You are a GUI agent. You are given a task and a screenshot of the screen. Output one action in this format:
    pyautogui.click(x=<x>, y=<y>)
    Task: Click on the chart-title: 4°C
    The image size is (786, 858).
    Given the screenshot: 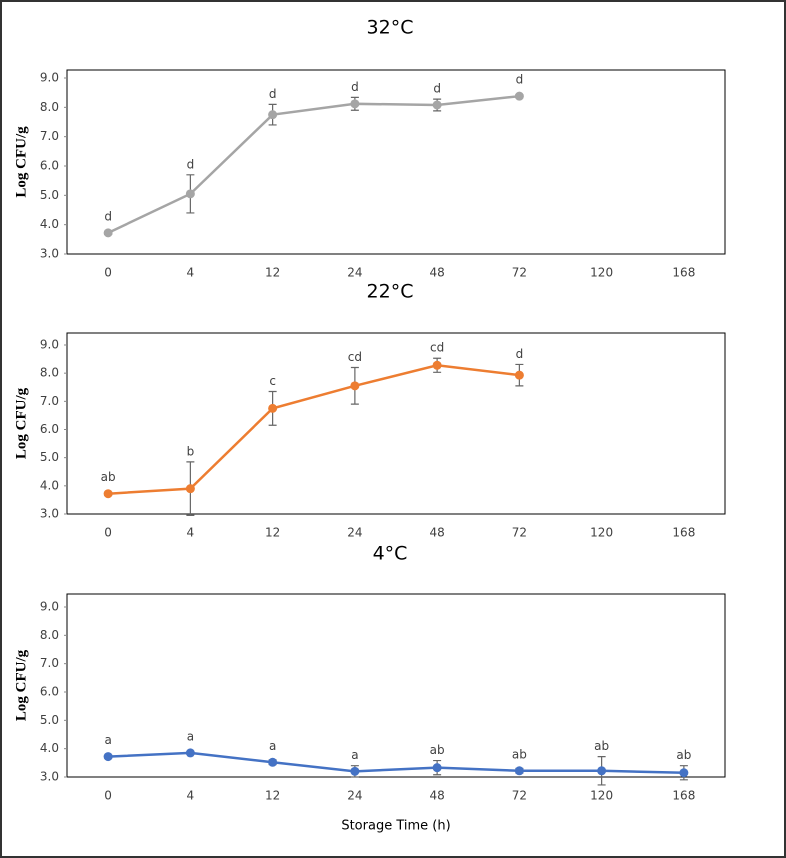 What is the action you would take?
    pyautogui.click(x=390, y=554)
    